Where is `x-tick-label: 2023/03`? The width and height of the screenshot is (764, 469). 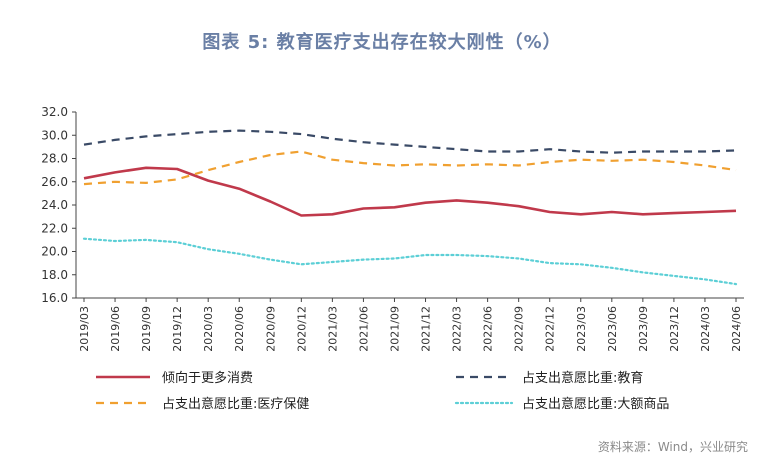 x-tick-label: 2023/03 is located at coordinates (581, 329).